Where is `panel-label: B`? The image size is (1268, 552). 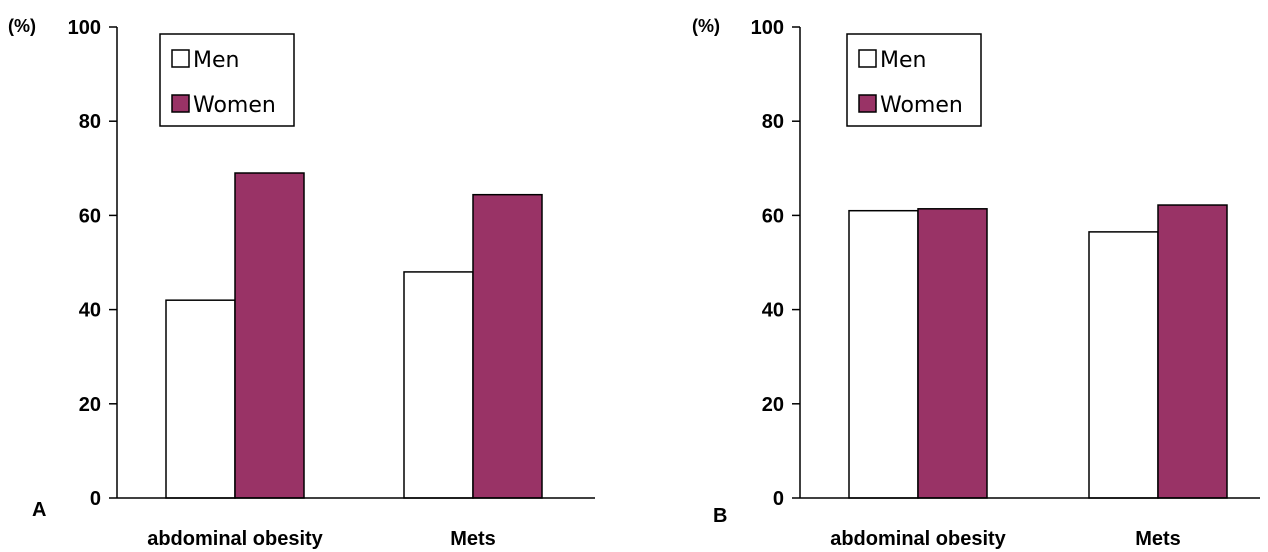
panel-label: B is located at coordinates (720, 516).